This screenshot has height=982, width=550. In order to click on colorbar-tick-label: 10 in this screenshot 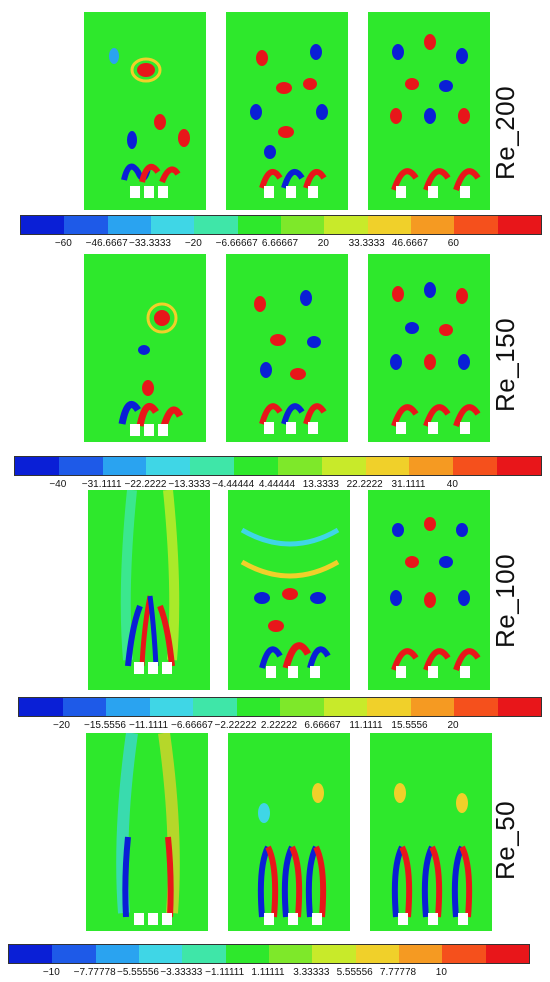, I will do `click(441, 972)`.